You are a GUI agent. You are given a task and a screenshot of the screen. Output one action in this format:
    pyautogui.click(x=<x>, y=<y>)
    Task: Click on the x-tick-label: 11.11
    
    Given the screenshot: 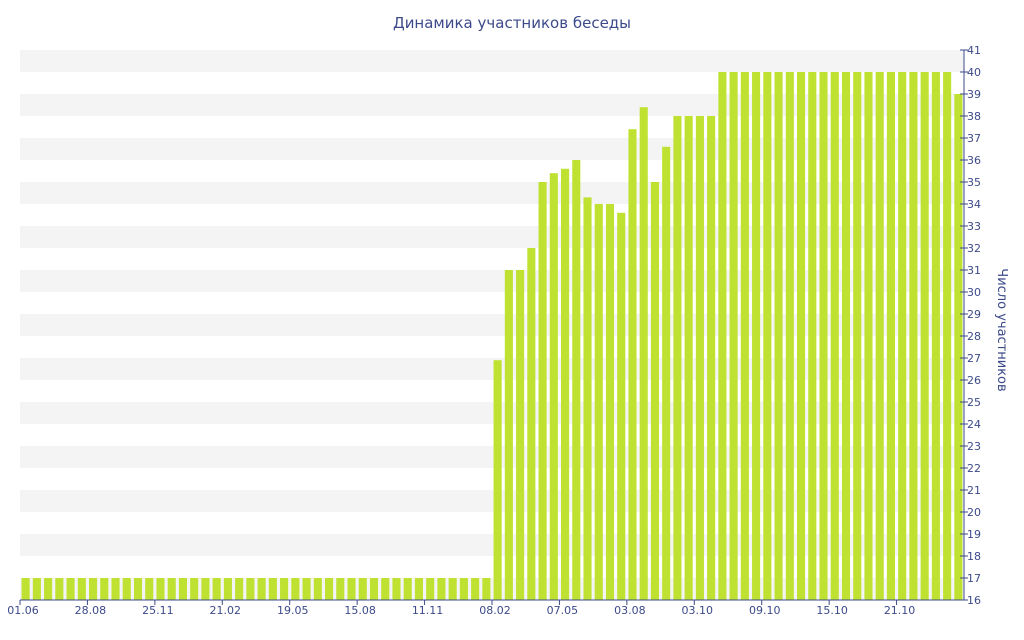 What is the action you would take?
    pyautogui.click(x=428, y=610)
    